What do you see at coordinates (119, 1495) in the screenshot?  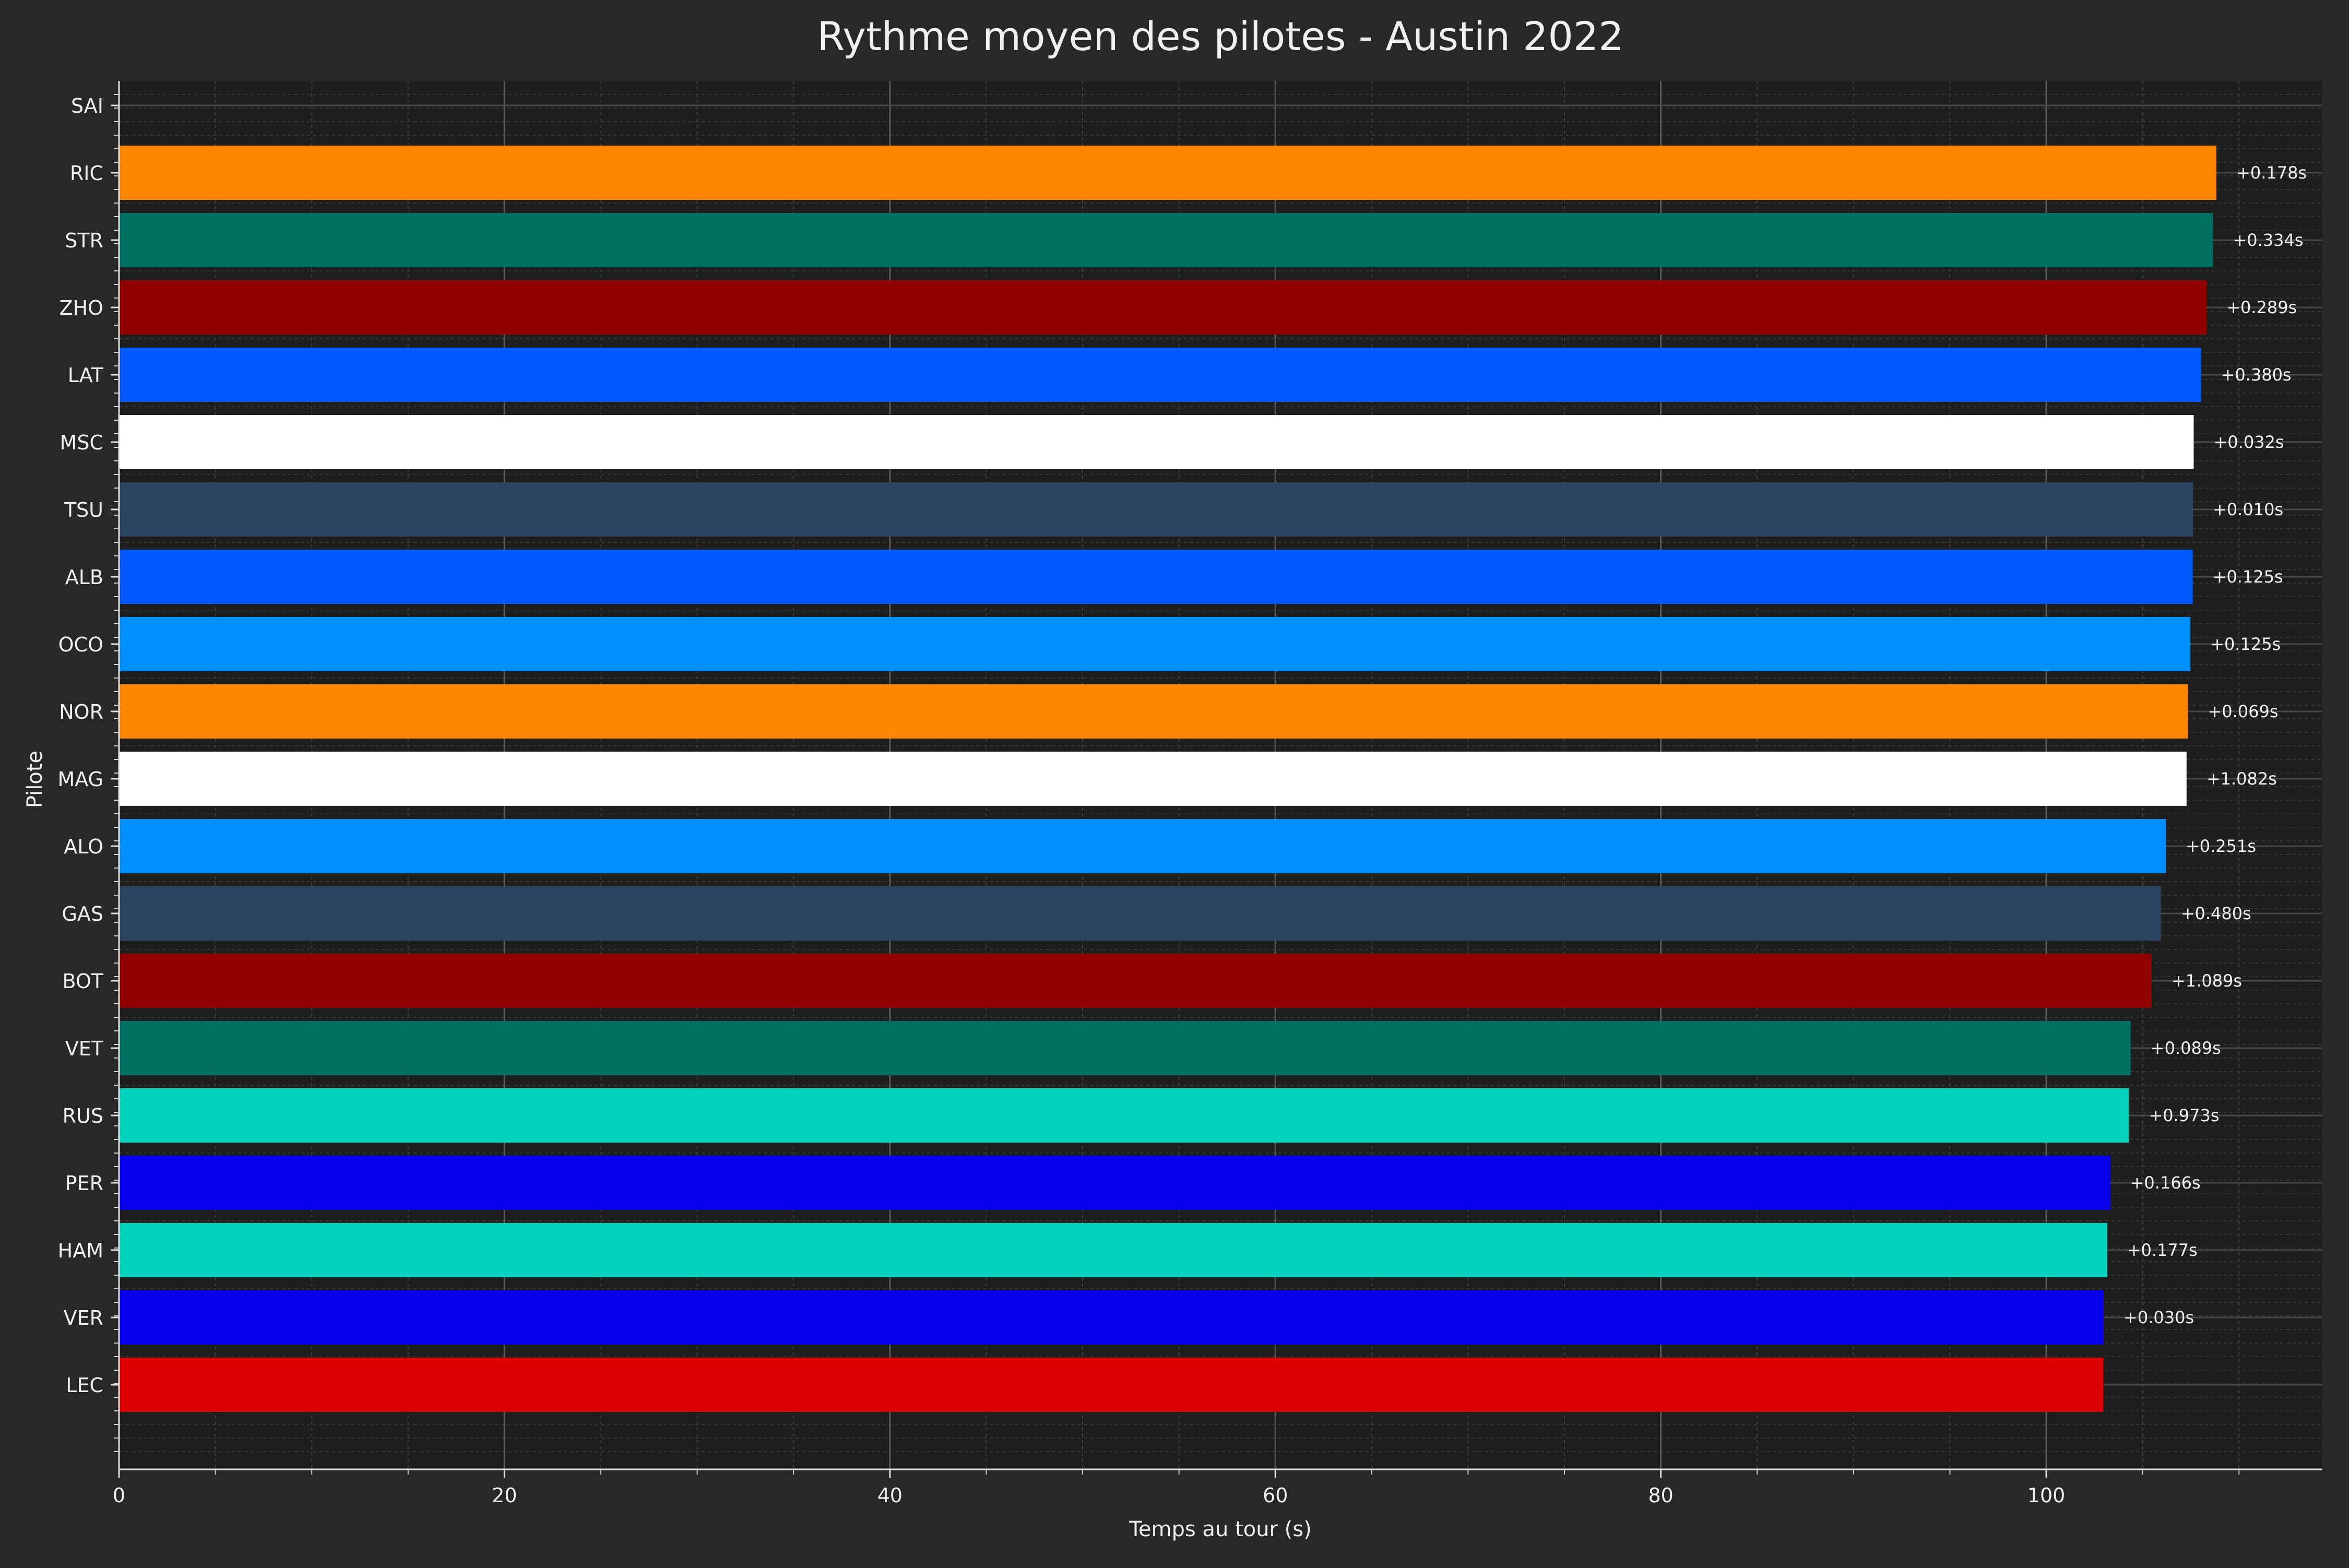 I see `x-tick-label: 0` at bounding box center [119, 1495].